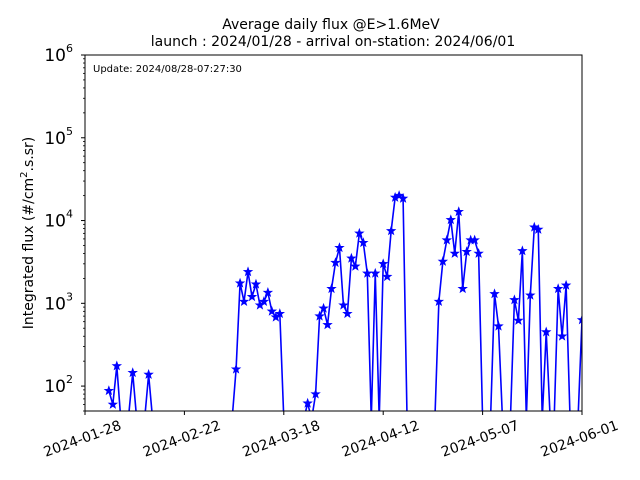 The height and width of the screenshot is (480, 640). Describe the element at coordinates (480, 439) in the screenshot. I see `x-tick-label: 2024-05-07` at that location.